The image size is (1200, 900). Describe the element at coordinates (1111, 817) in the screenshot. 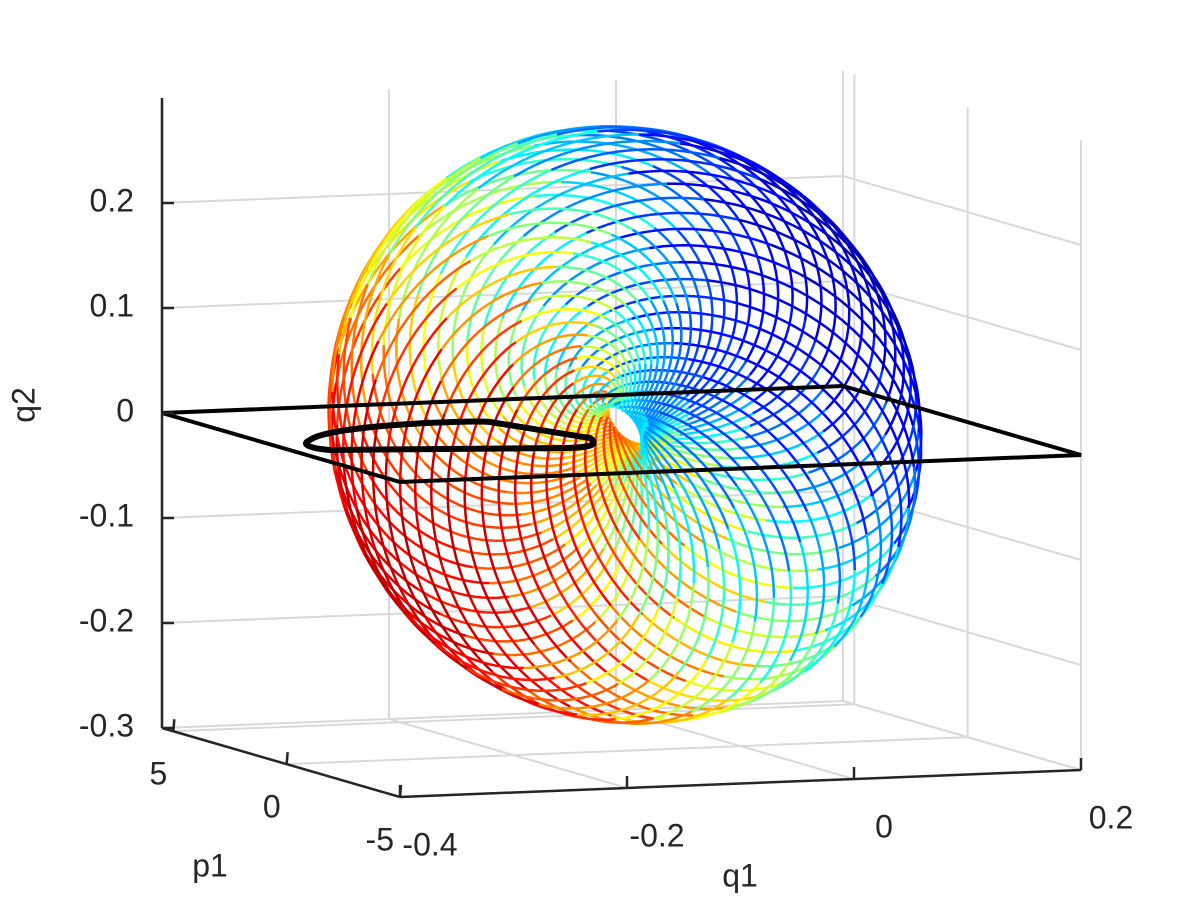

I see `x-tick-label: 0.2` at that location.